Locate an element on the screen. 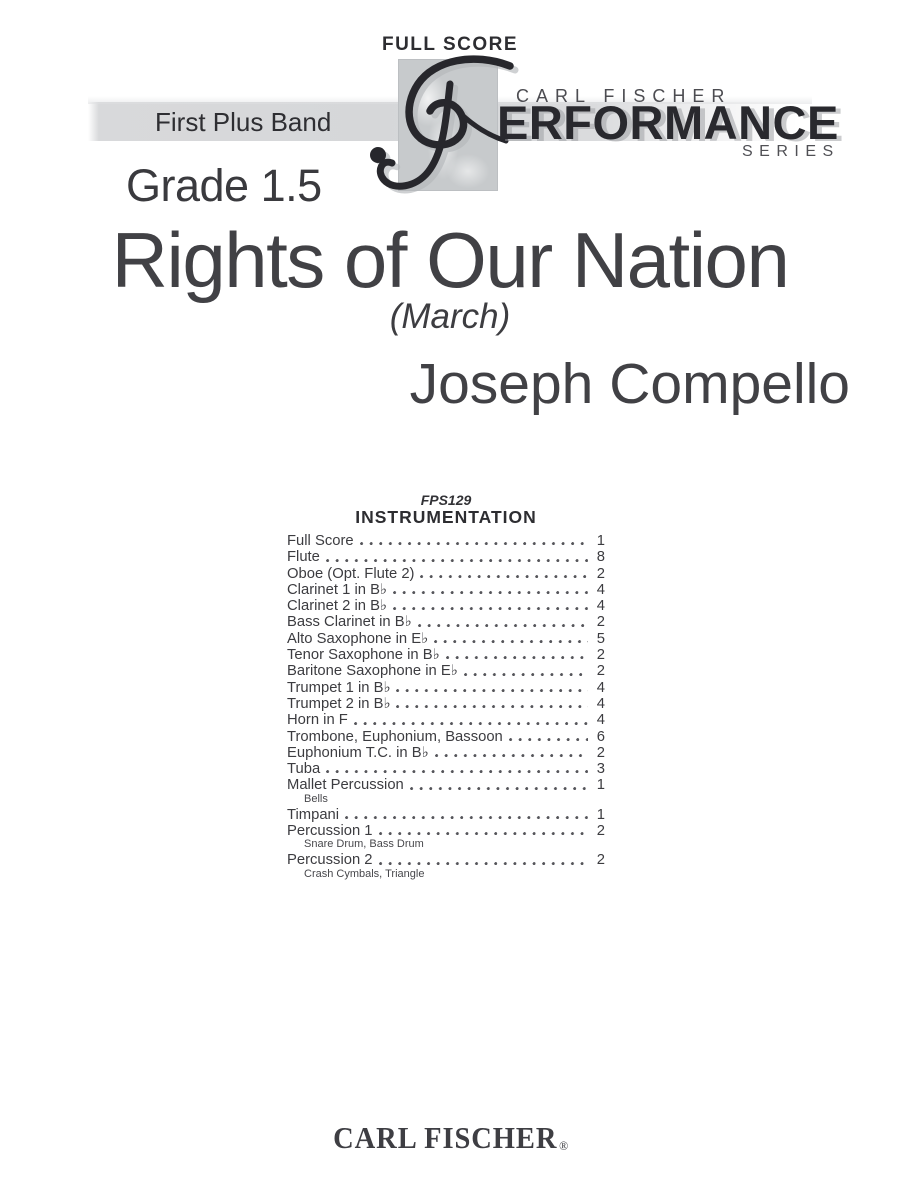 This screenshot has height=1200, width=900. instrument-label: Trumpet 2 in B♭ is located at coordinates (339, 703).